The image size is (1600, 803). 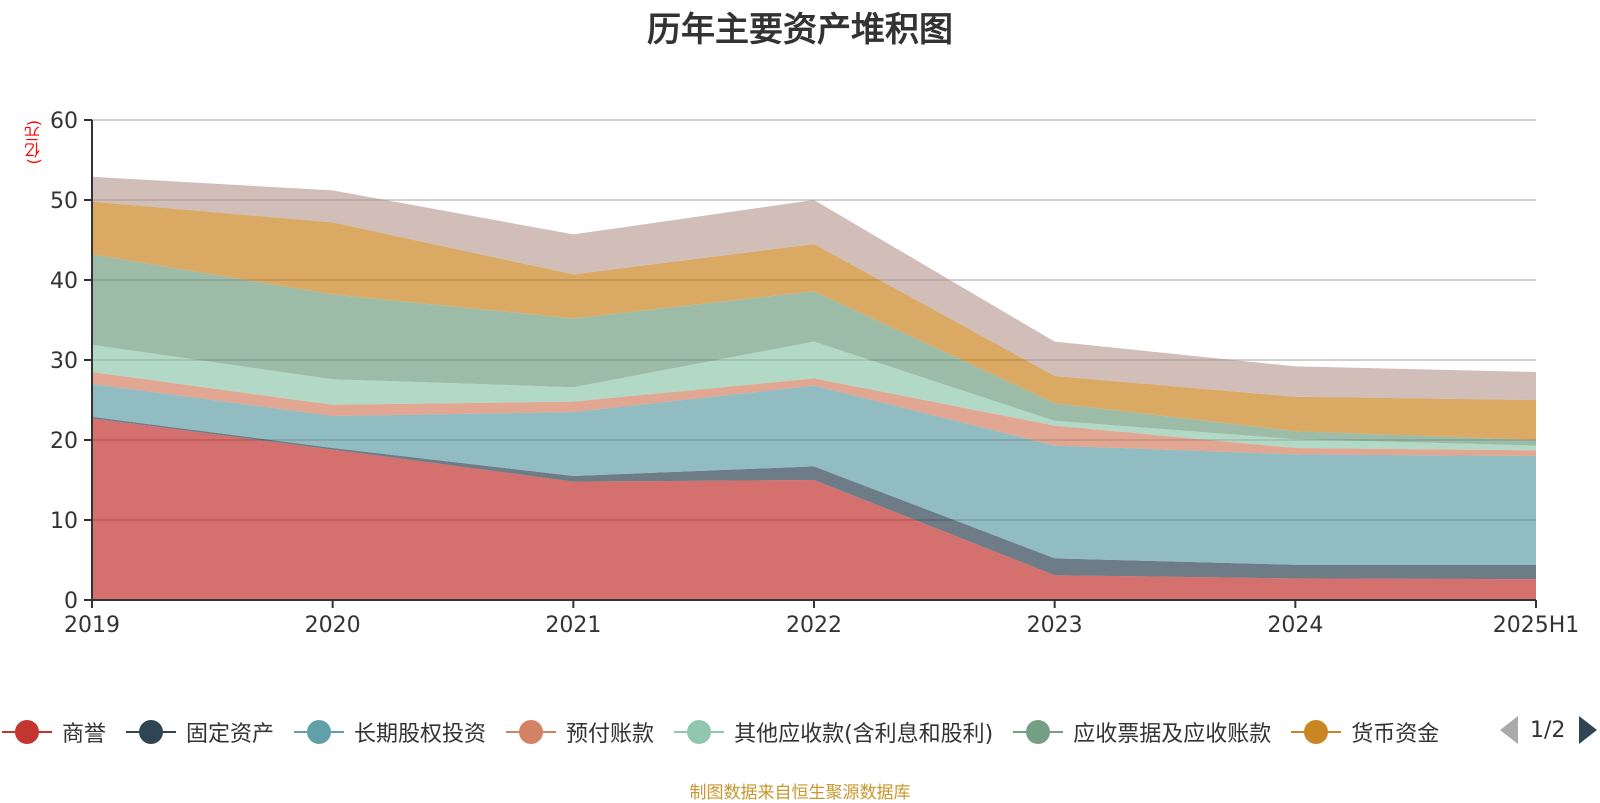 What do you see at coordinates (1588, 730) in the screenshot?
I see `legend-next-page-icon` at bounding box center [1588, 730].